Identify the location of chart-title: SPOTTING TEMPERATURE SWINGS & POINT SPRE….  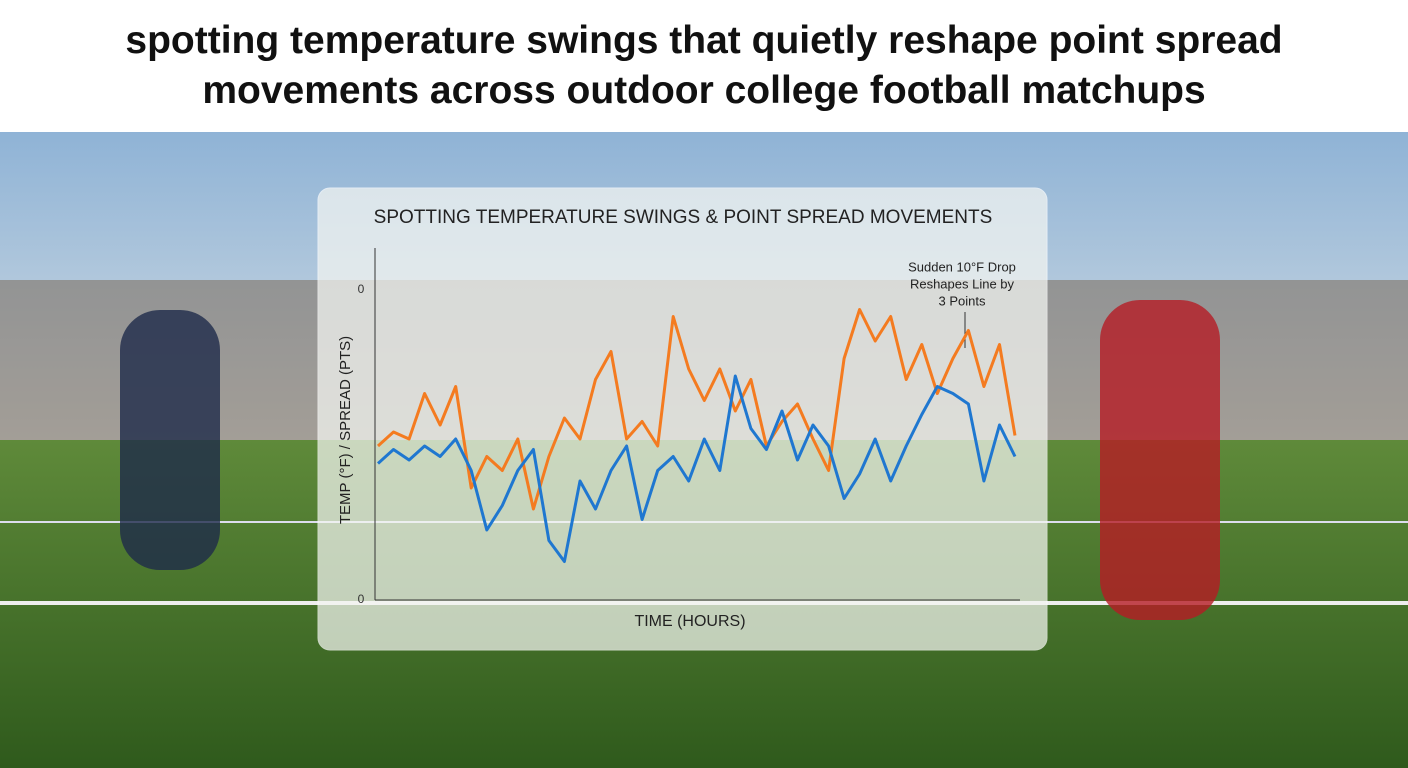
(683, 217).